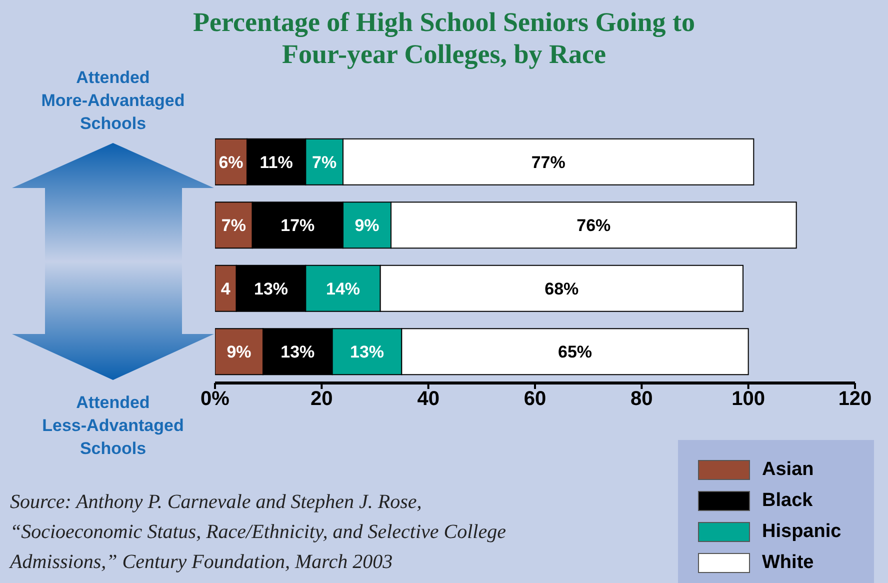  Describe the element at coordinates (593, 226) in the screenshot. I see `data-label: 76%` at that location.